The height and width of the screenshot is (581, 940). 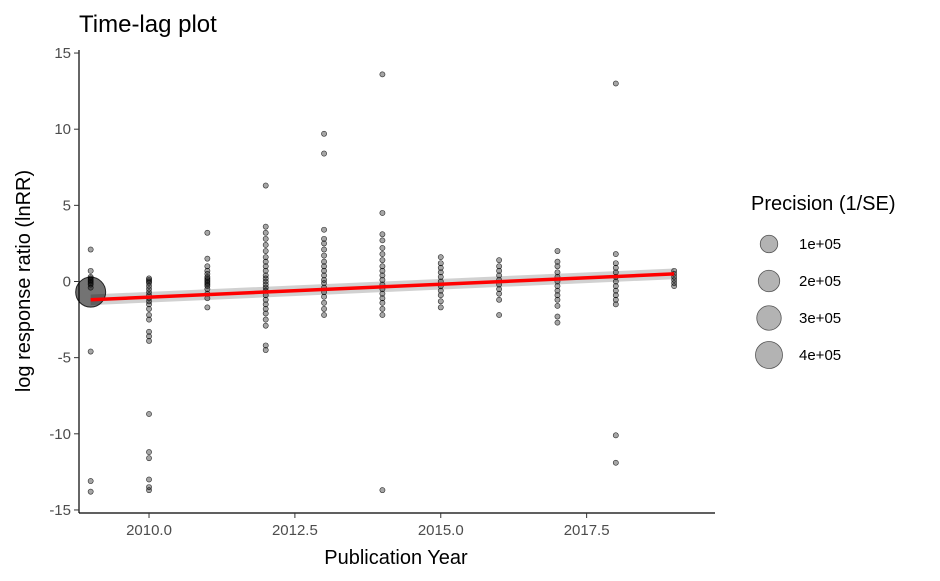 I want to click on y-tick-label: -15, so click(x=60, y=510).